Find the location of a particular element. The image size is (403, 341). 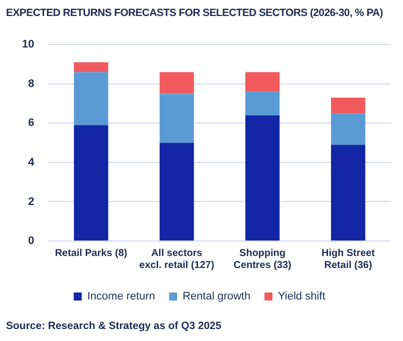

legend-label: Yield shift is located at coordinates (302, 296).